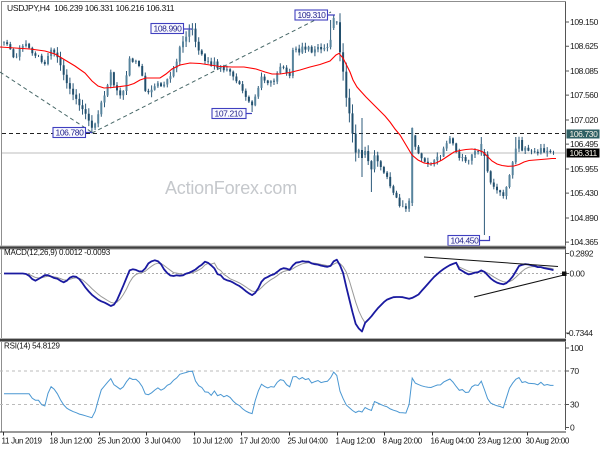 The image size is (600, 450). Describe the element at coordinates (584, 153) in the screenshot. I see `svg-text: 106.311` at that location.